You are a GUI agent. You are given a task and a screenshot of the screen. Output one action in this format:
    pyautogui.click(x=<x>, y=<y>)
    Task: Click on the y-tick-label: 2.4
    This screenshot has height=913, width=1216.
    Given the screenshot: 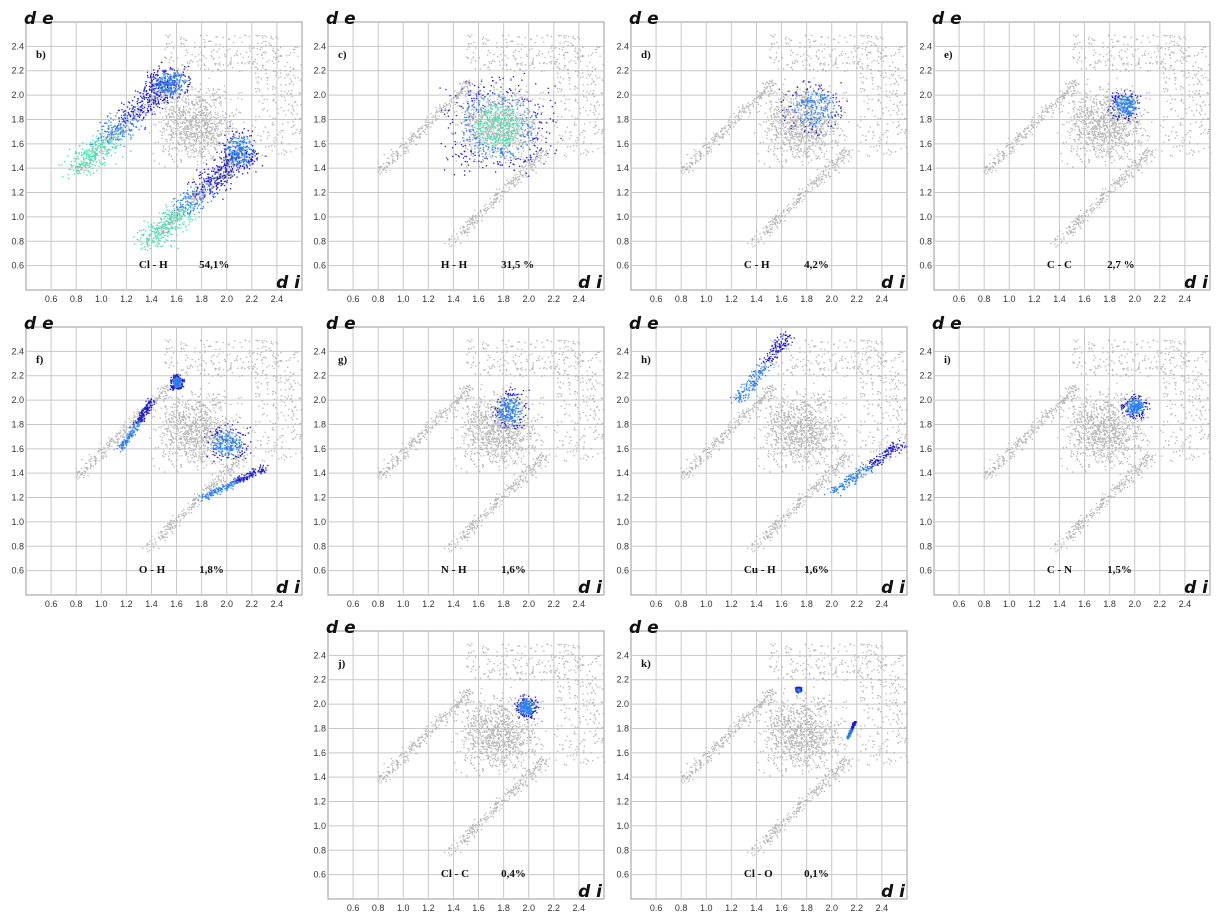 What is the action you would take?
    pyautogui.click(x=17, y=46)
    